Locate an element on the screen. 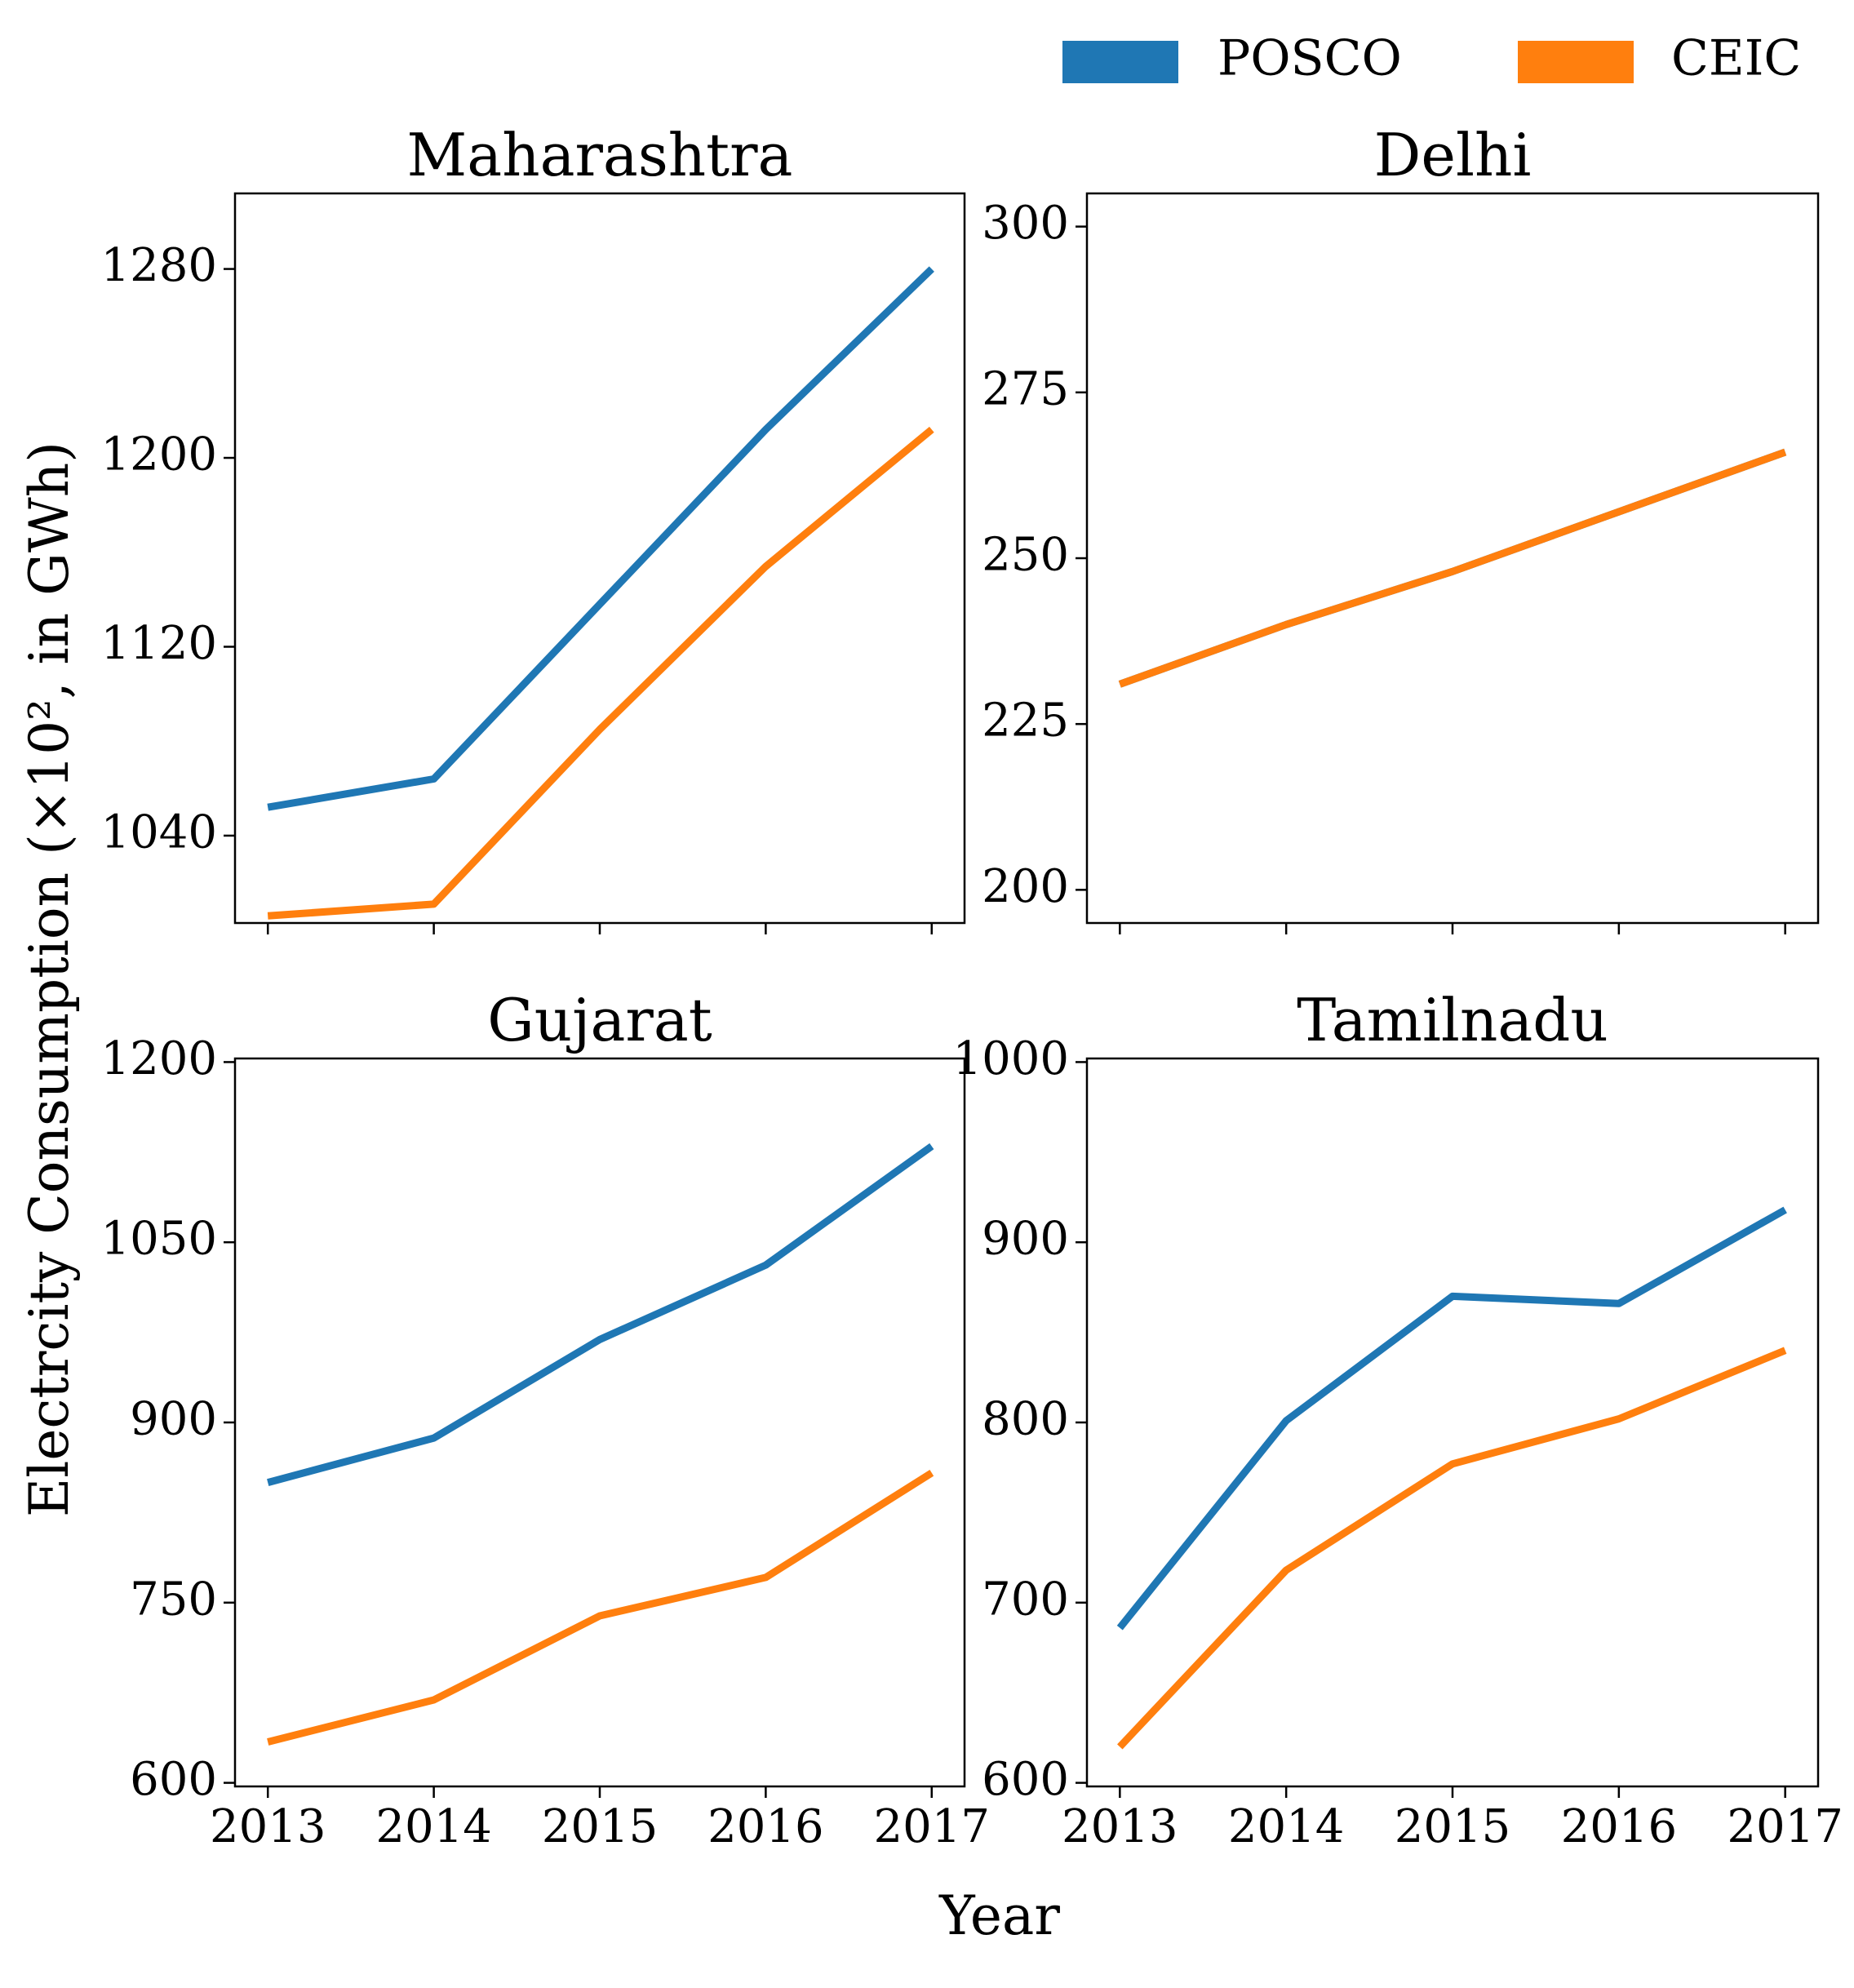 The width and height of the screenshot is (1854, 1988). panel-title: Tamilnadu is located at coordinates (1452, 1020).